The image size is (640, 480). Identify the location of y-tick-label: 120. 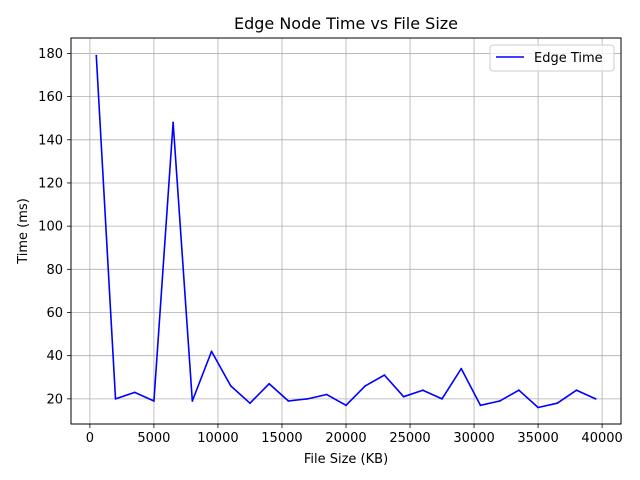
(50, 183).